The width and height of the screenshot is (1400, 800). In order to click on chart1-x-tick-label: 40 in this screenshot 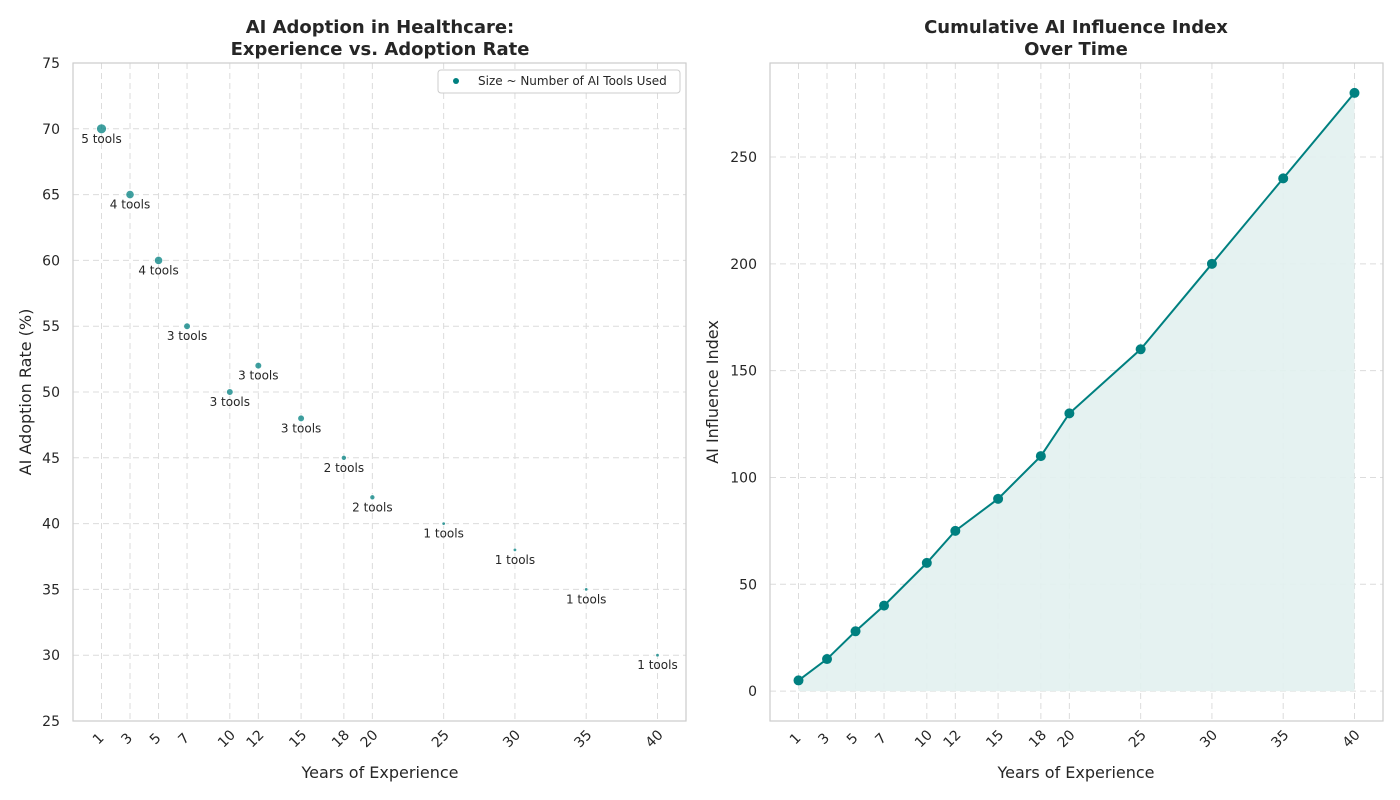, I will do `click(655, 739)`.